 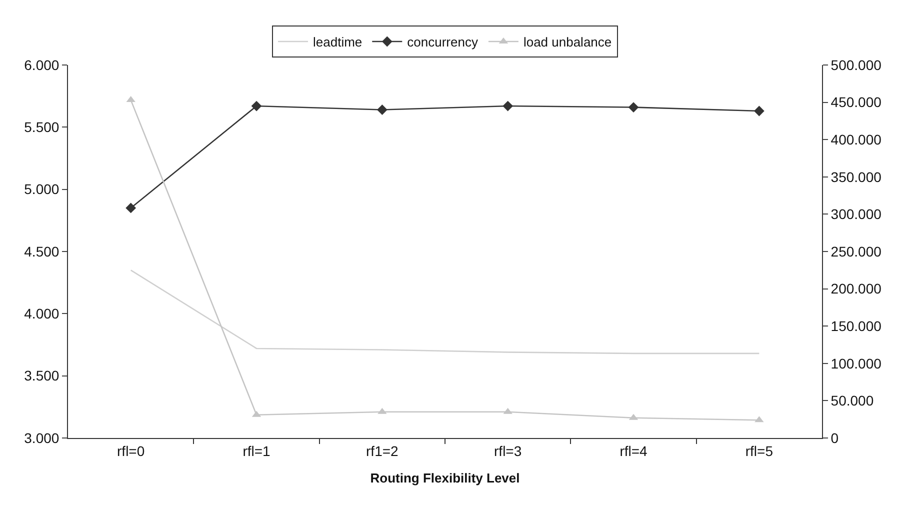 I want to click on y2-tick-label: 200.000, so click(x=856, y=288).